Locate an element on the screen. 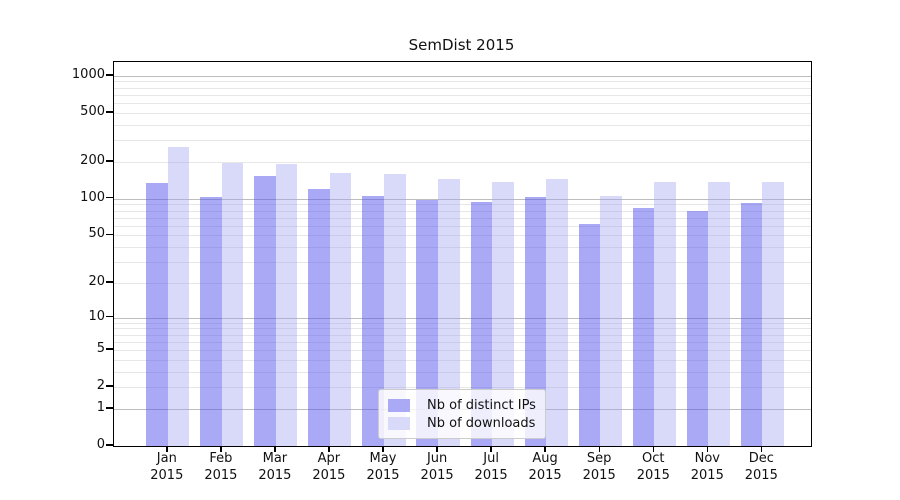 The height and width of the screenshot is (500, 900). bar-aug-downloads is located at coordinates (557, 312).